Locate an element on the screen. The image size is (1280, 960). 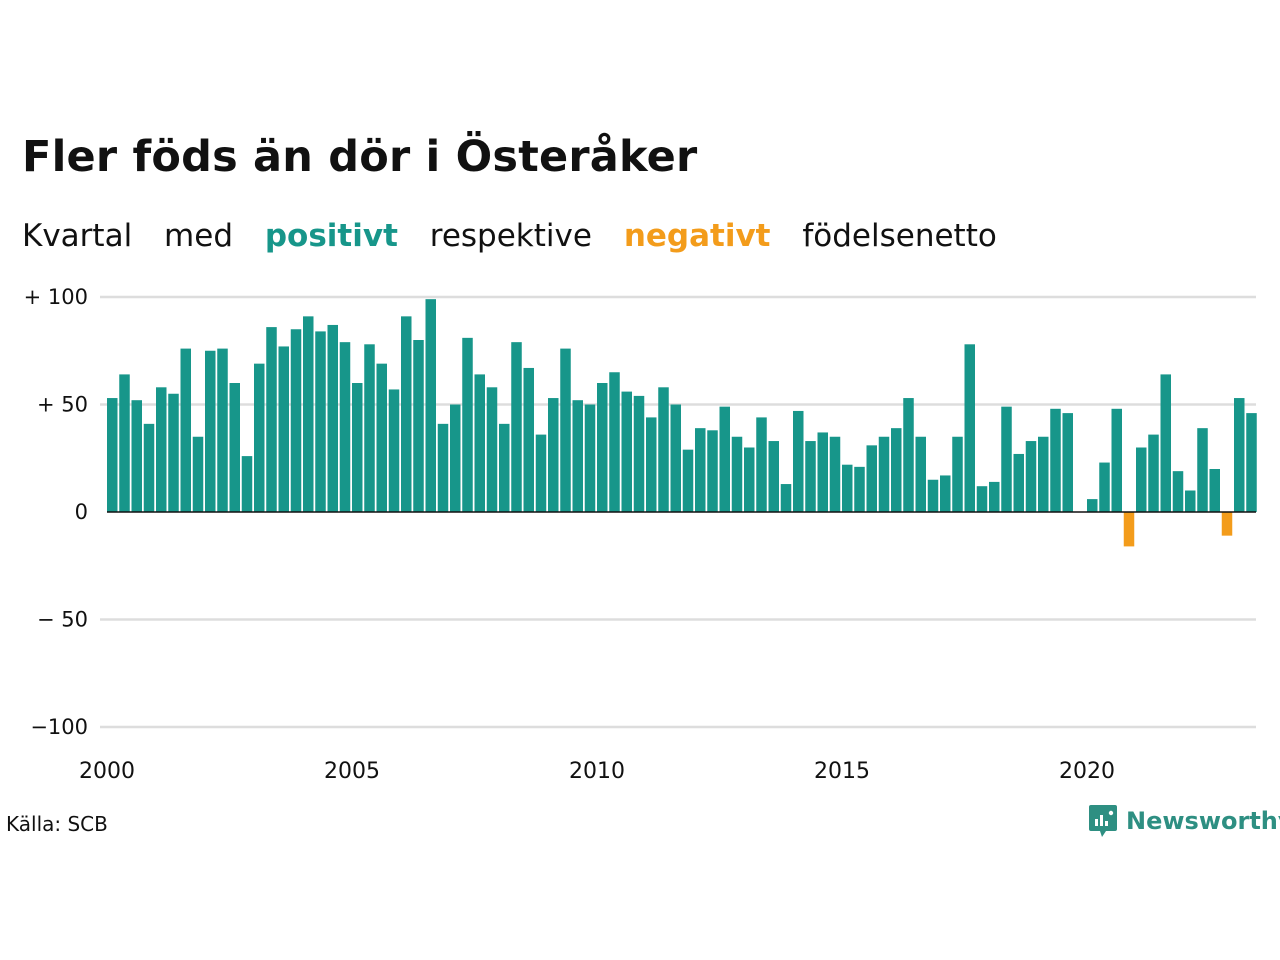
brand-logo: Newsworthy is located at coordinates (1184, 821).